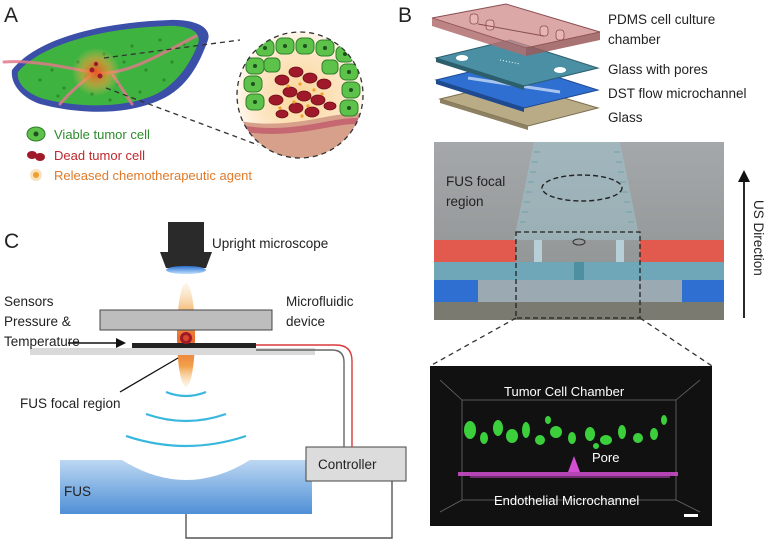 This screenshot has width=768, height=551. Describe the element at coordinates (605, 457) in the screenshot. I see `micrograph-pore-label: Pore` at that location.